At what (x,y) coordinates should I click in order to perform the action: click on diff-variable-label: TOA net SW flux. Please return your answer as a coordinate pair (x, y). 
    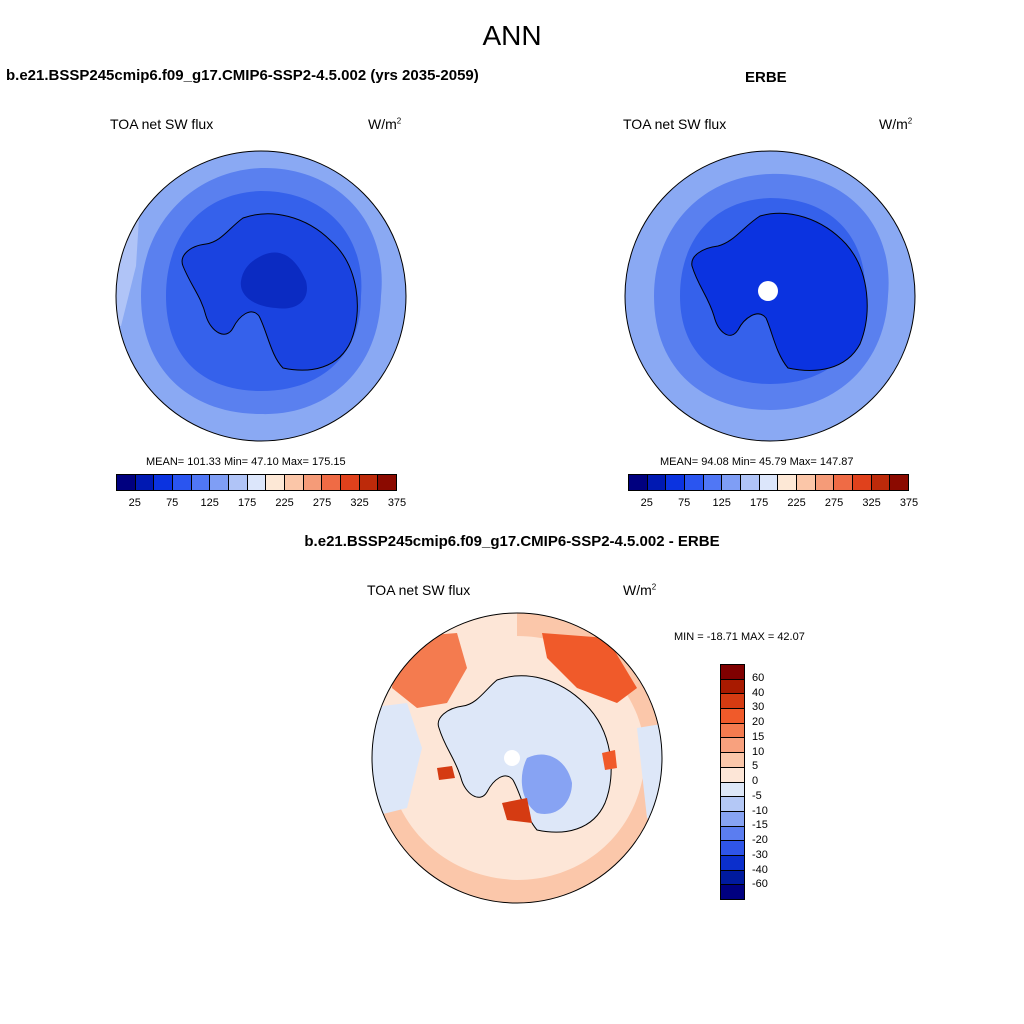
    Looking at the image, I should click on (419, 590).